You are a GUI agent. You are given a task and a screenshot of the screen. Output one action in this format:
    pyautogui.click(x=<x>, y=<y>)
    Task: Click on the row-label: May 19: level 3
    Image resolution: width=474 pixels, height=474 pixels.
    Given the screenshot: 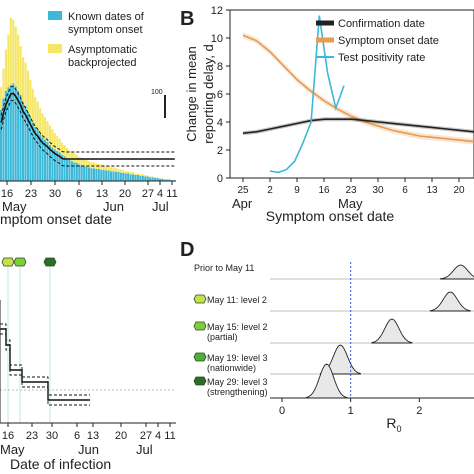 What is the action you would take?
    pyautogui.click(x=237, y=358)
    